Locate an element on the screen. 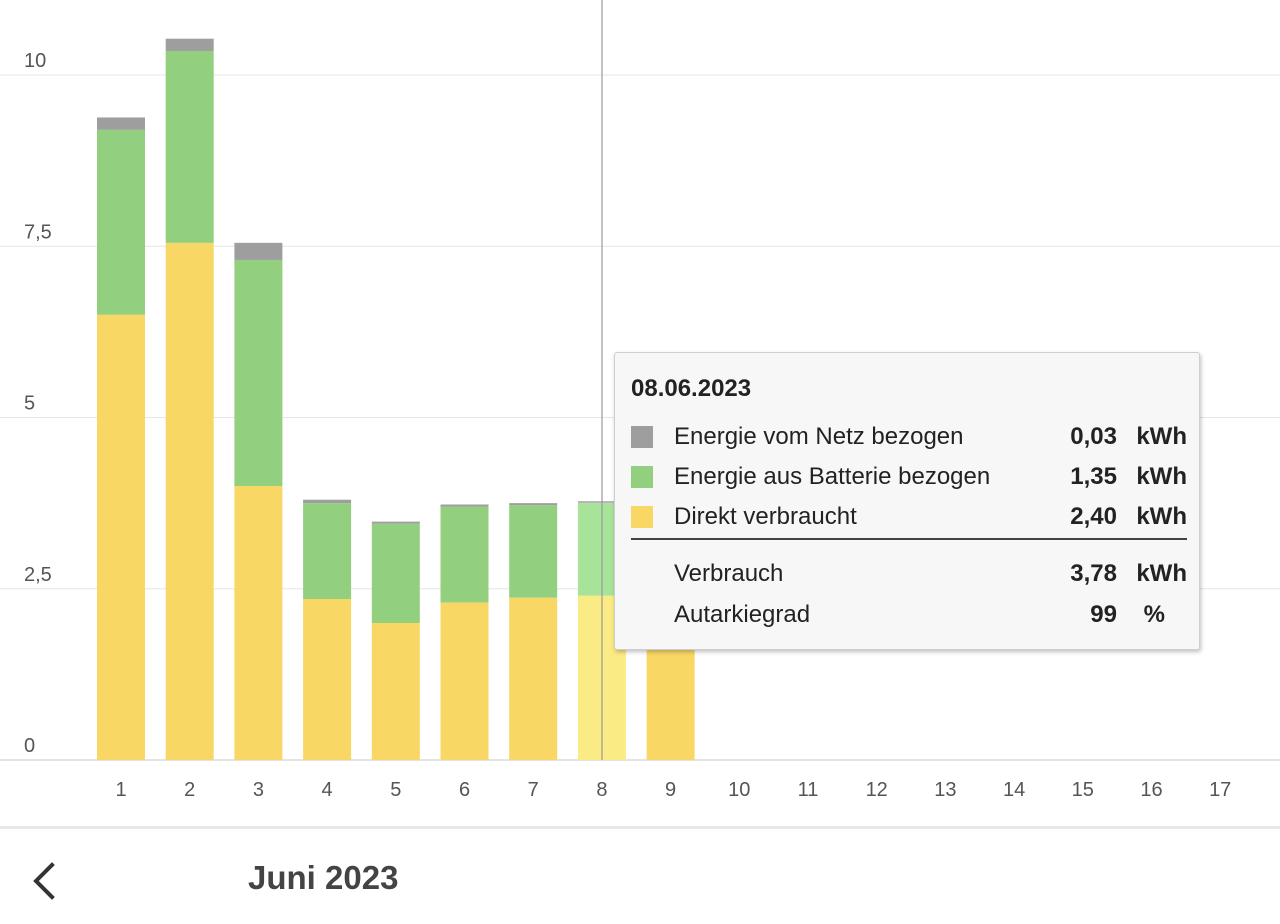 The width and height of the screenshot is (1280, 924). tooltip-date: 08.06.2023 is located at coordinates (691, 388).